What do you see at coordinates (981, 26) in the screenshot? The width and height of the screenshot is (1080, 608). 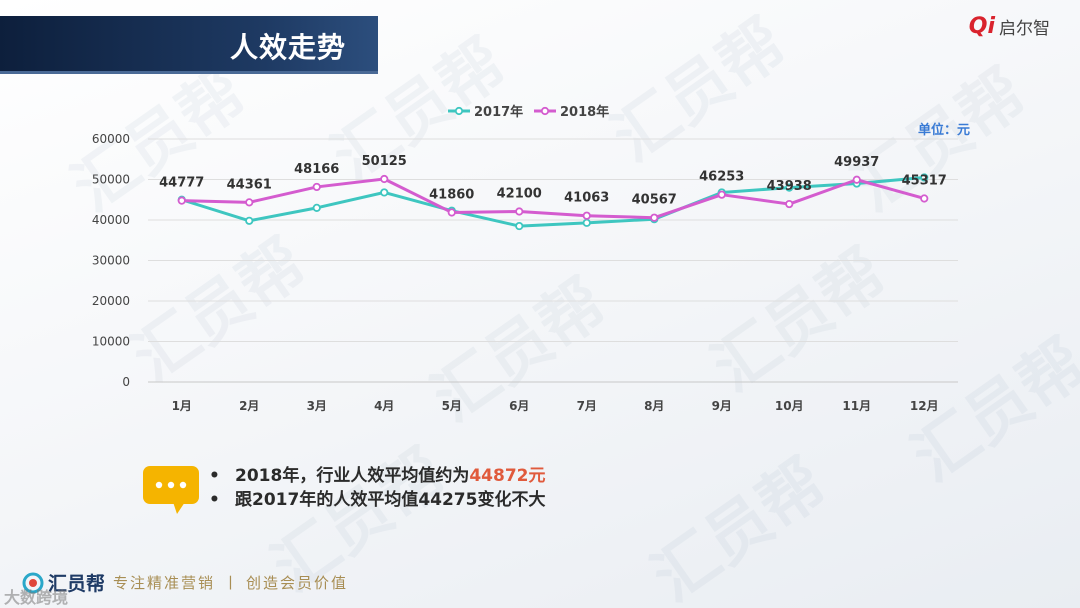 I see `brand-logo-mark: Qi` at bounding box center [981, 26].